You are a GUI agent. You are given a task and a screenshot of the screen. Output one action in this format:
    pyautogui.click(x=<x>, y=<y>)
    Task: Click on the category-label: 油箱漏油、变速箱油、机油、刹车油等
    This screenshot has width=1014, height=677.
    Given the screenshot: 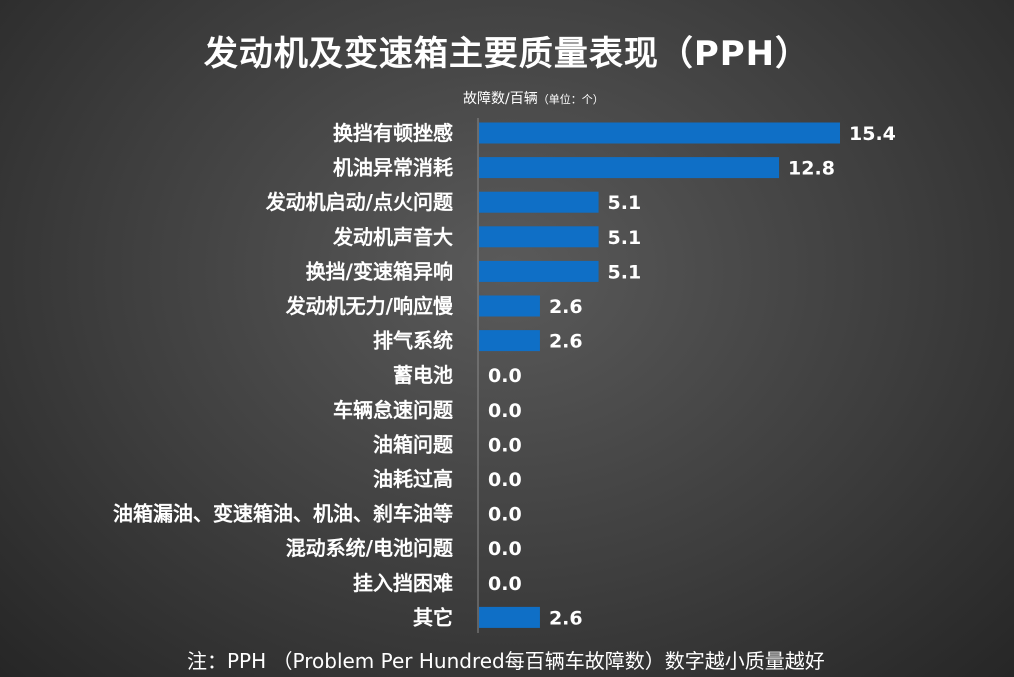 What is the action you would take?
    pyautogui.click(x=283, y=514)
    